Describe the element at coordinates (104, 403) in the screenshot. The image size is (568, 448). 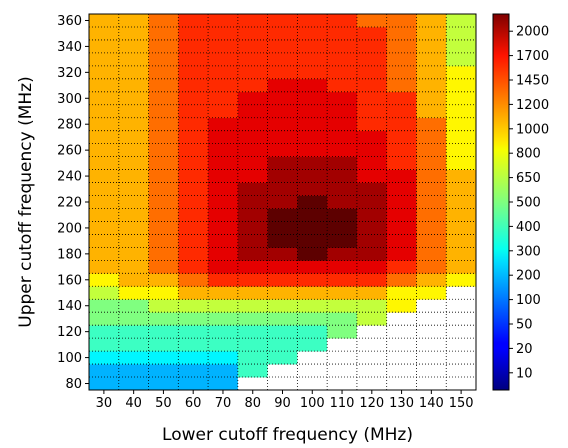
I see `x-tick-label: 30` at that location.